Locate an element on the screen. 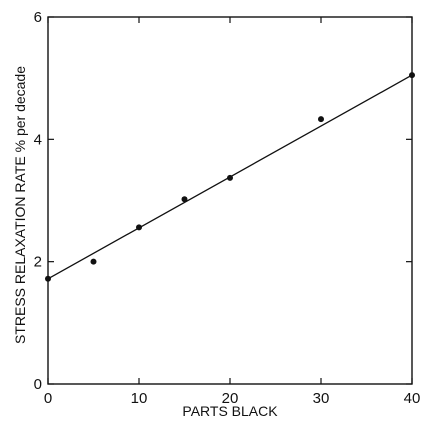 This screenshot has width=426, height=427. x-tick-label: 0 is located at coordinates (48, 398).